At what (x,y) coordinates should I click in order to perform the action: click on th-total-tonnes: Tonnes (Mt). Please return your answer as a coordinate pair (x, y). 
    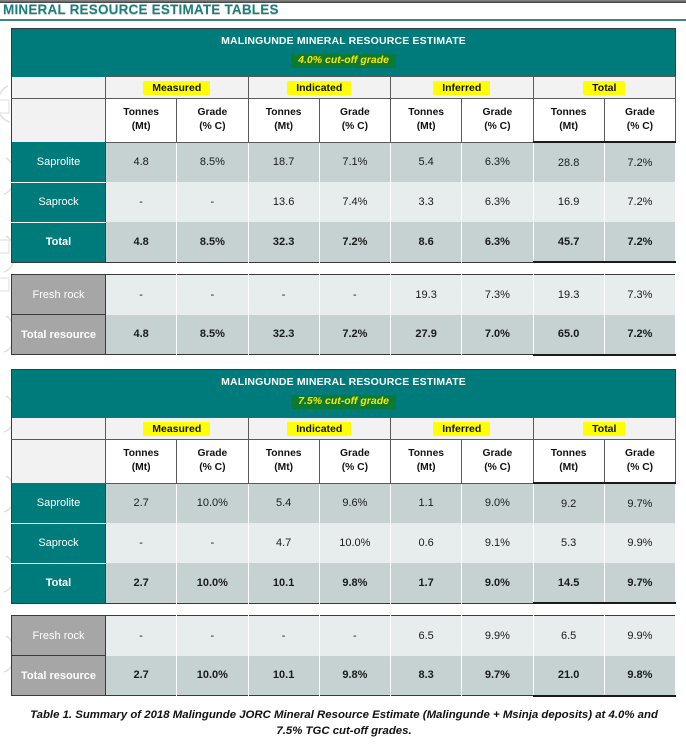
    Looking at the image, I should click on (568, 461).